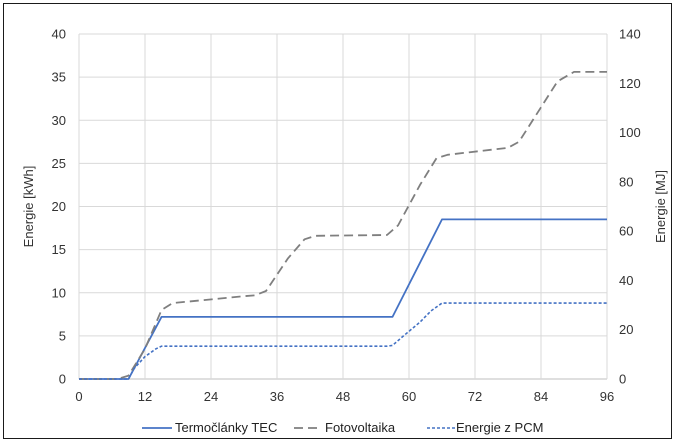 This screenshot has height=444, width=677. I want to click on y2-tick-label: 40, so click(626, 280).